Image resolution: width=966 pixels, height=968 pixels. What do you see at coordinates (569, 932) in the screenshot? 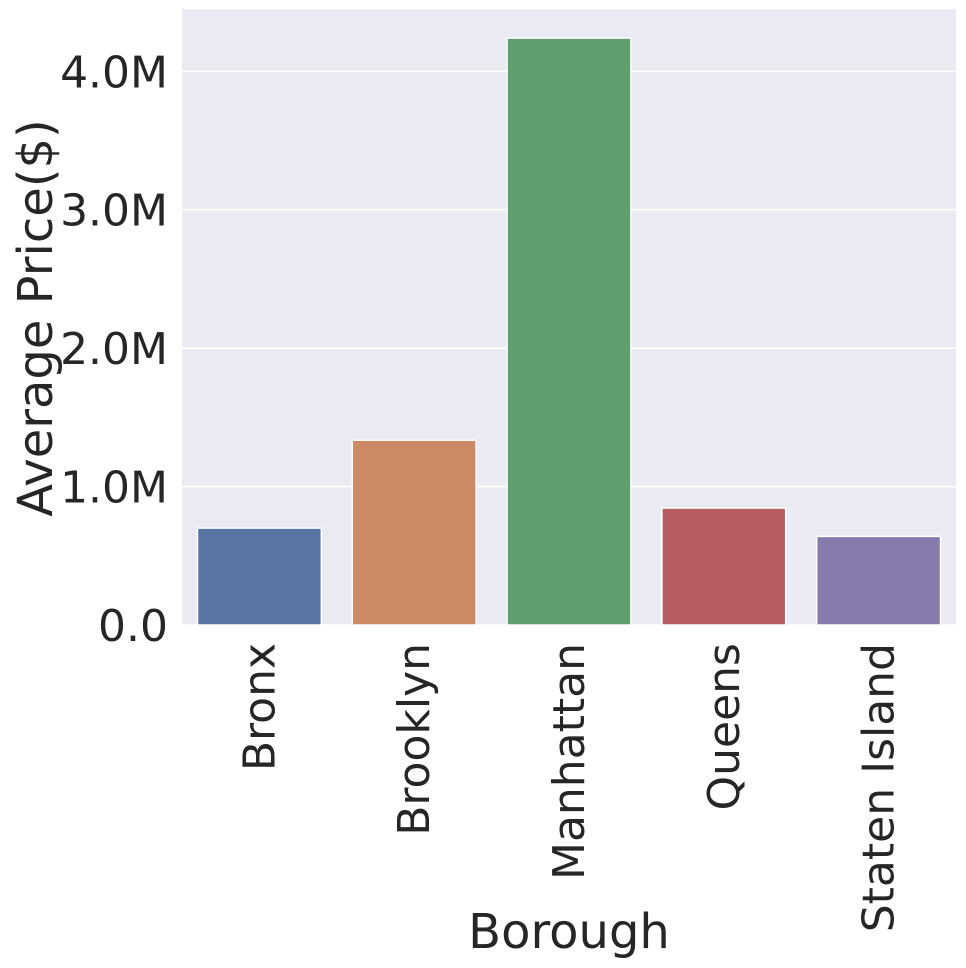
I see `x-axis-label: Borough` at bounding box center [569, 932].